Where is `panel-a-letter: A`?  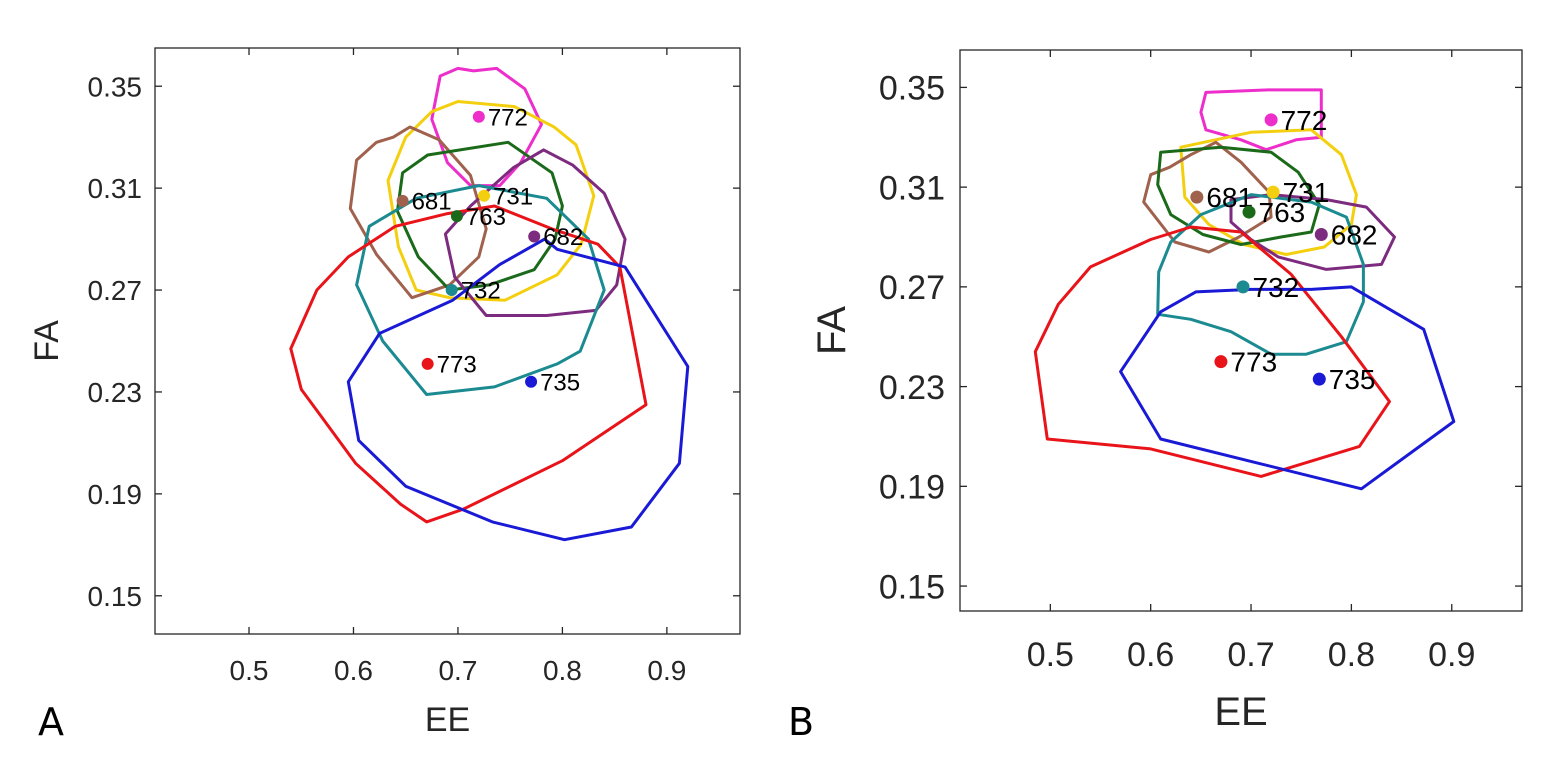
panel-a-letter: A is located at coordinates (51, 722).